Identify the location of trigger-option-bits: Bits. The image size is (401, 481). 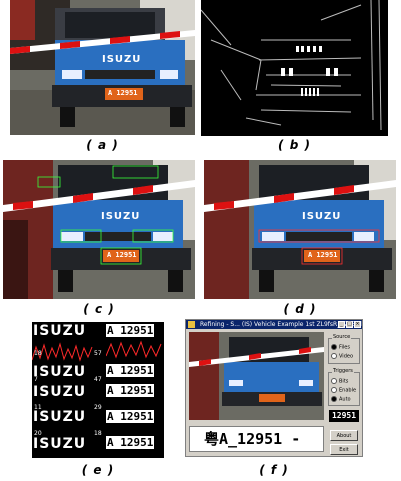
(339, 381).